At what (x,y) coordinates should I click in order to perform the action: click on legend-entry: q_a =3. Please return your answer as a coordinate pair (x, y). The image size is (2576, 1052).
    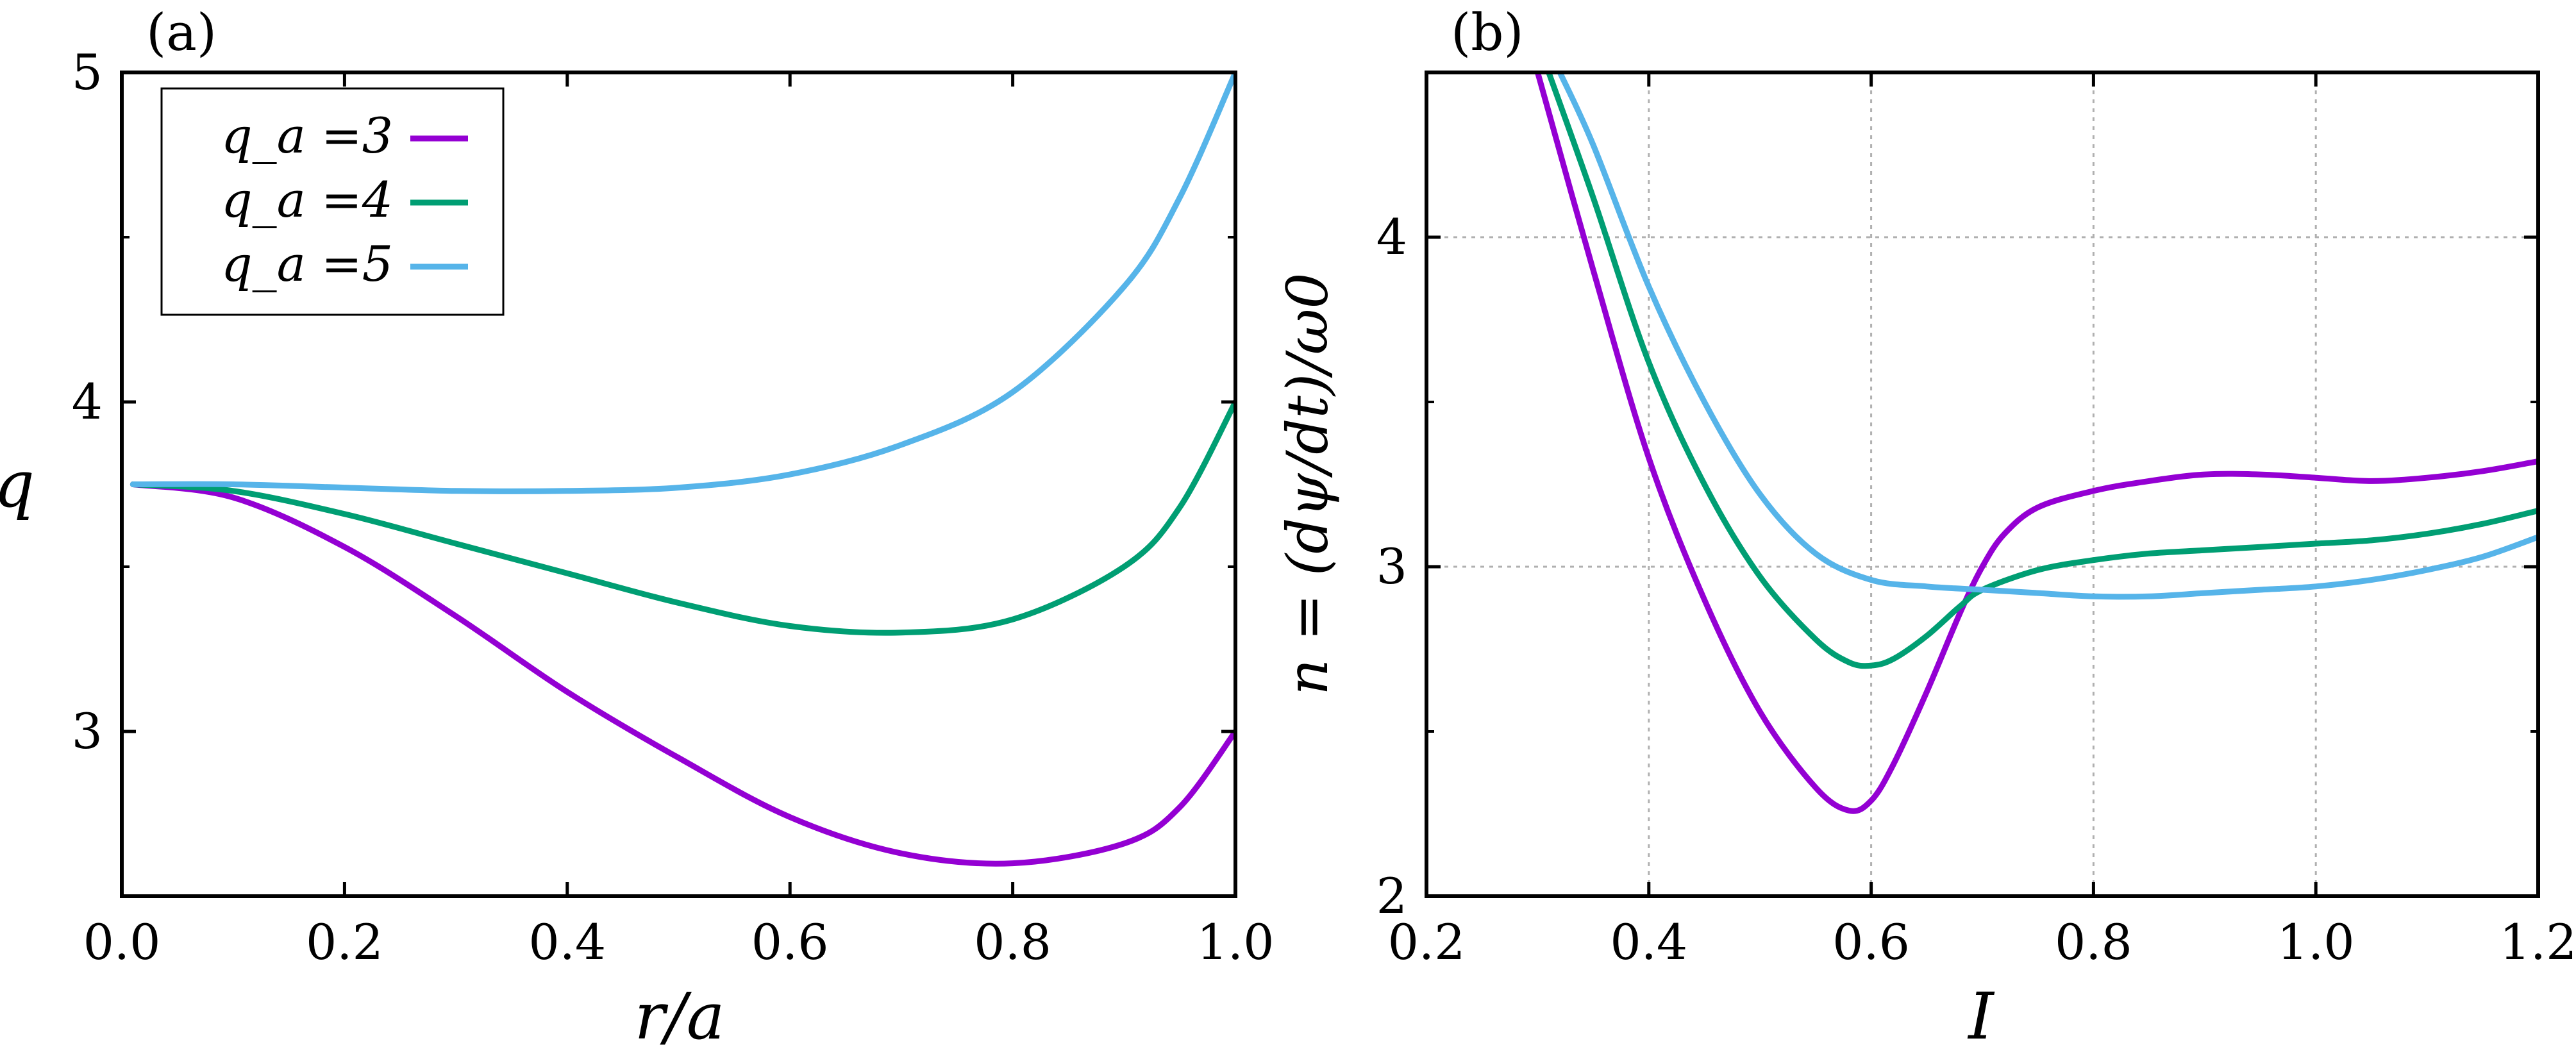
    Looking at the image, I should click on (344, 135).